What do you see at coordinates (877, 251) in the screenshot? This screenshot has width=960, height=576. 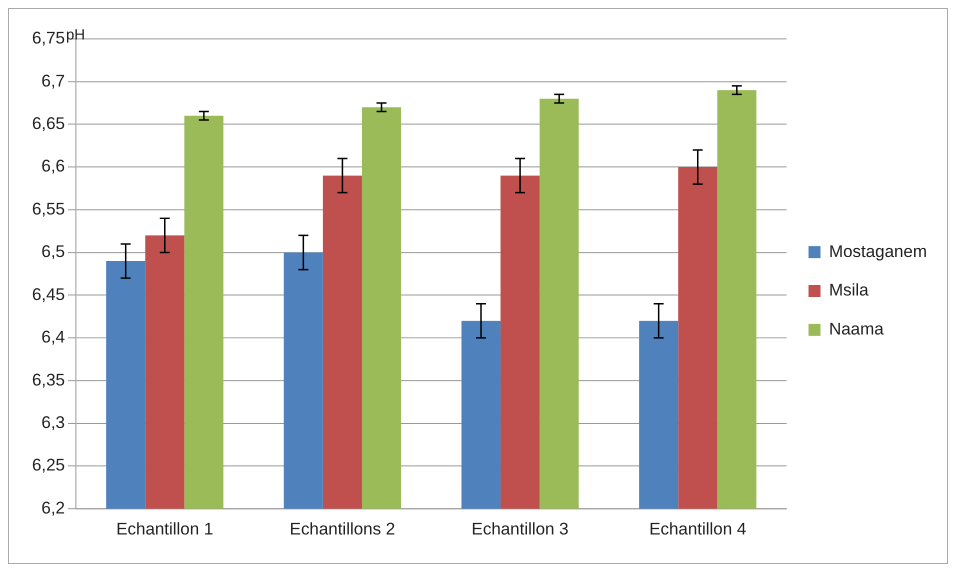 I see `legend-label: Mostaganem` at bounding box center [877, 251].